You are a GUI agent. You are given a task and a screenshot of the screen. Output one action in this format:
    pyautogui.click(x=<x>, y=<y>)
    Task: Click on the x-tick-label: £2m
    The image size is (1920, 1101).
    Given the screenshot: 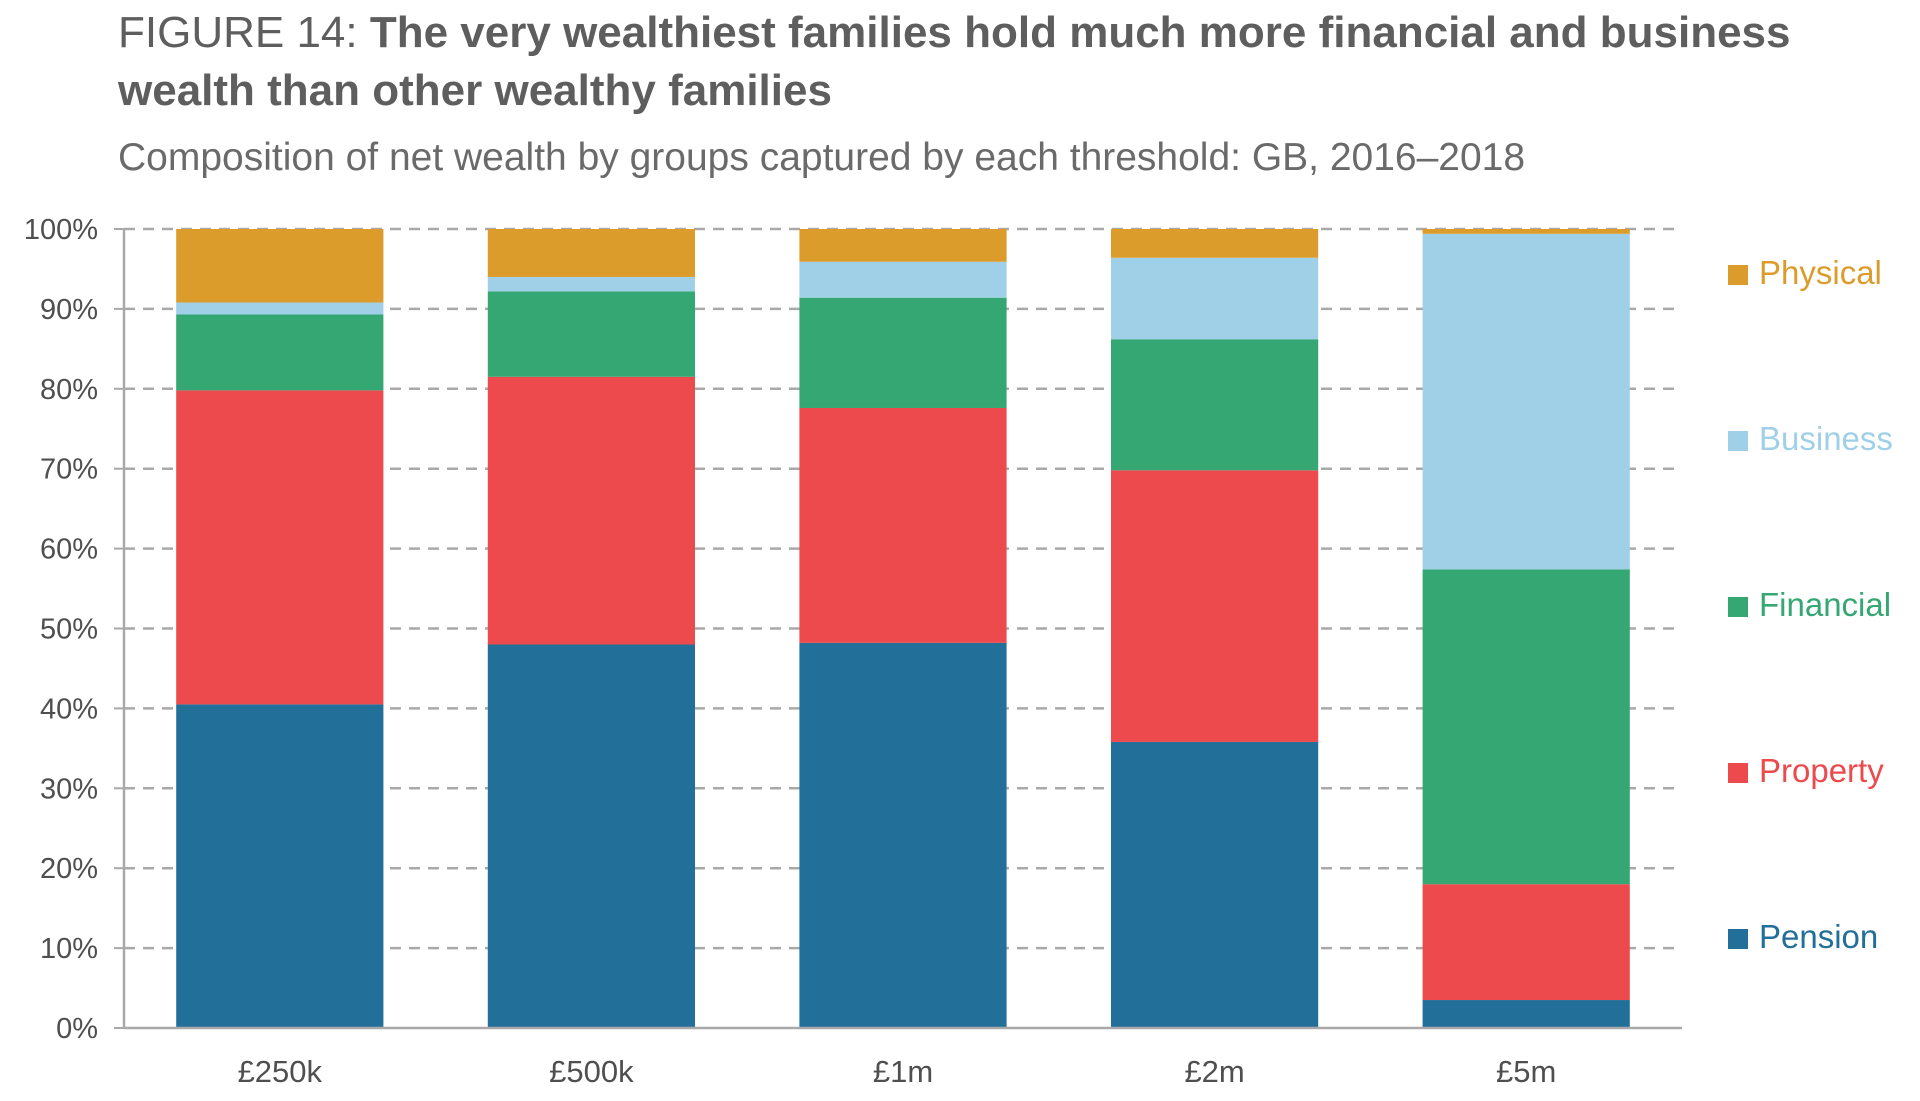 What is the action you would take?
    pyautogui.click(x=1214, y=1071)
    